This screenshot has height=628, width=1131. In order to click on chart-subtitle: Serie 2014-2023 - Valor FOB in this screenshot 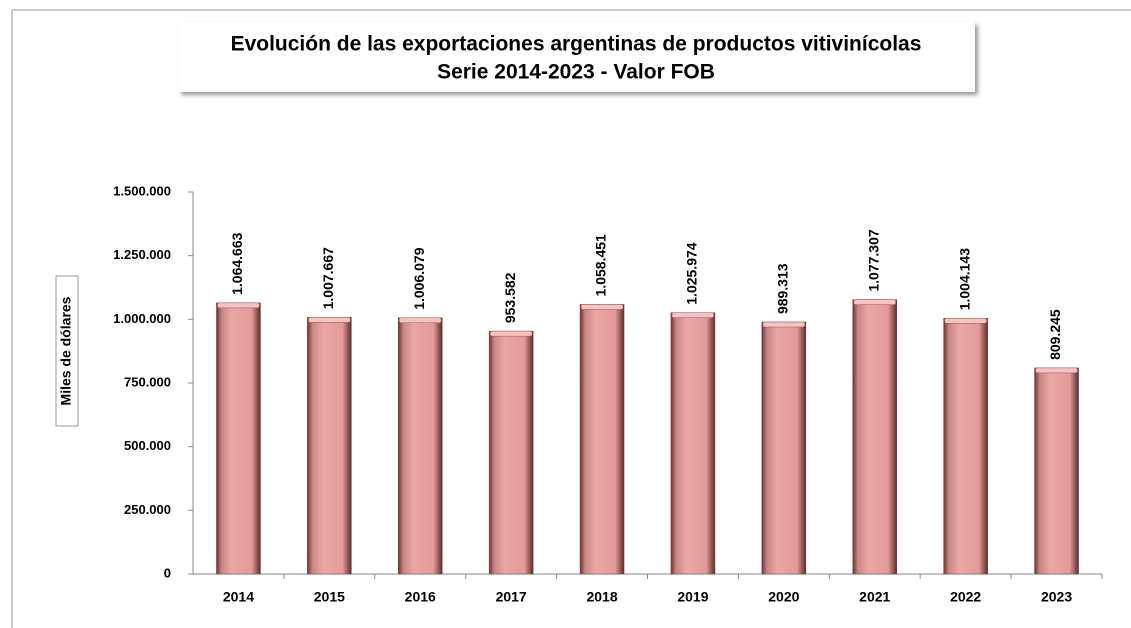, I will do `click(576, 72)`.